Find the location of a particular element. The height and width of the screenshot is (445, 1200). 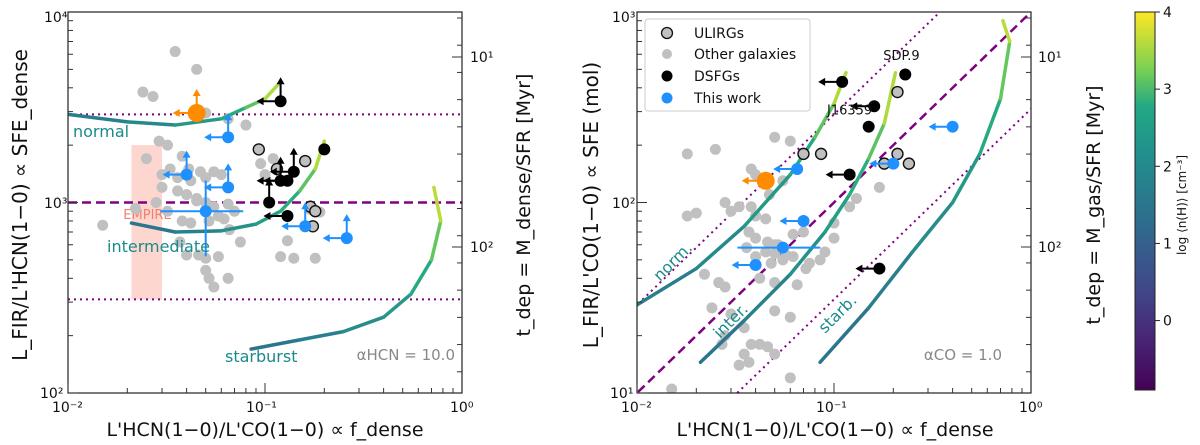

right-ylabel: L_FIR/L'CO(1−0) ∝ SFE (mol) is located at coordinates (591, 205).